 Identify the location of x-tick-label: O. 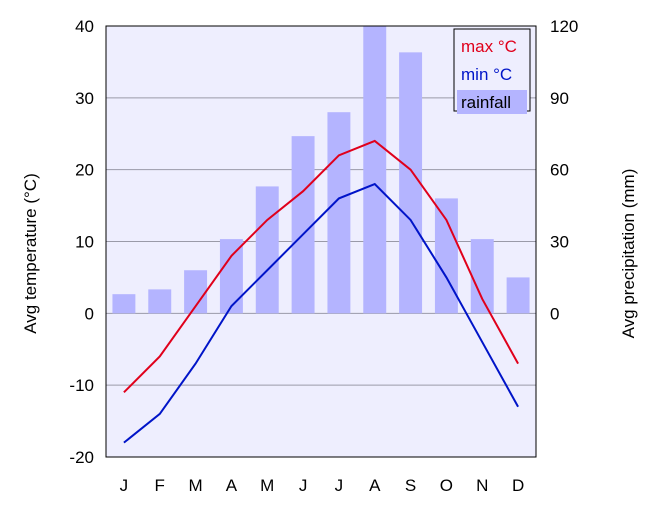
(446, 485).